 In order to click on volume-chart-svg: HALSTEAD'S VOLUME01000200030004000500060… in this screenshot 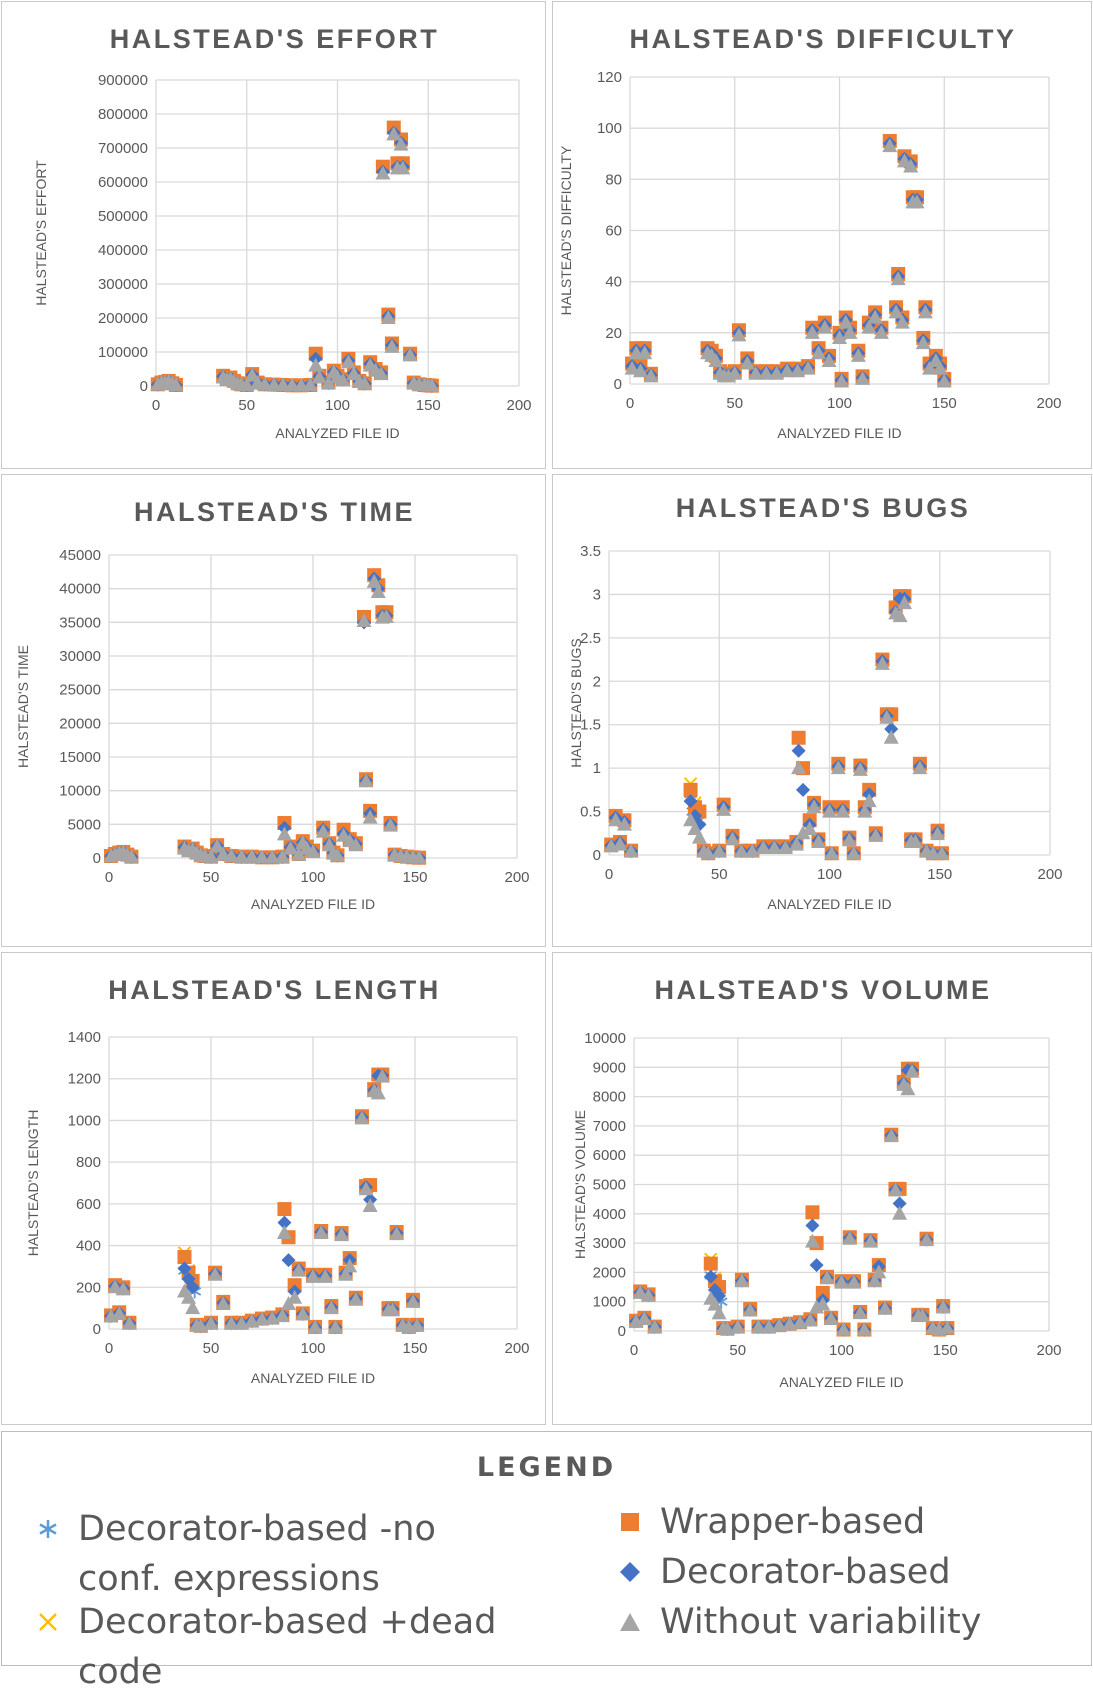, I will do `click(817, 1182)`.